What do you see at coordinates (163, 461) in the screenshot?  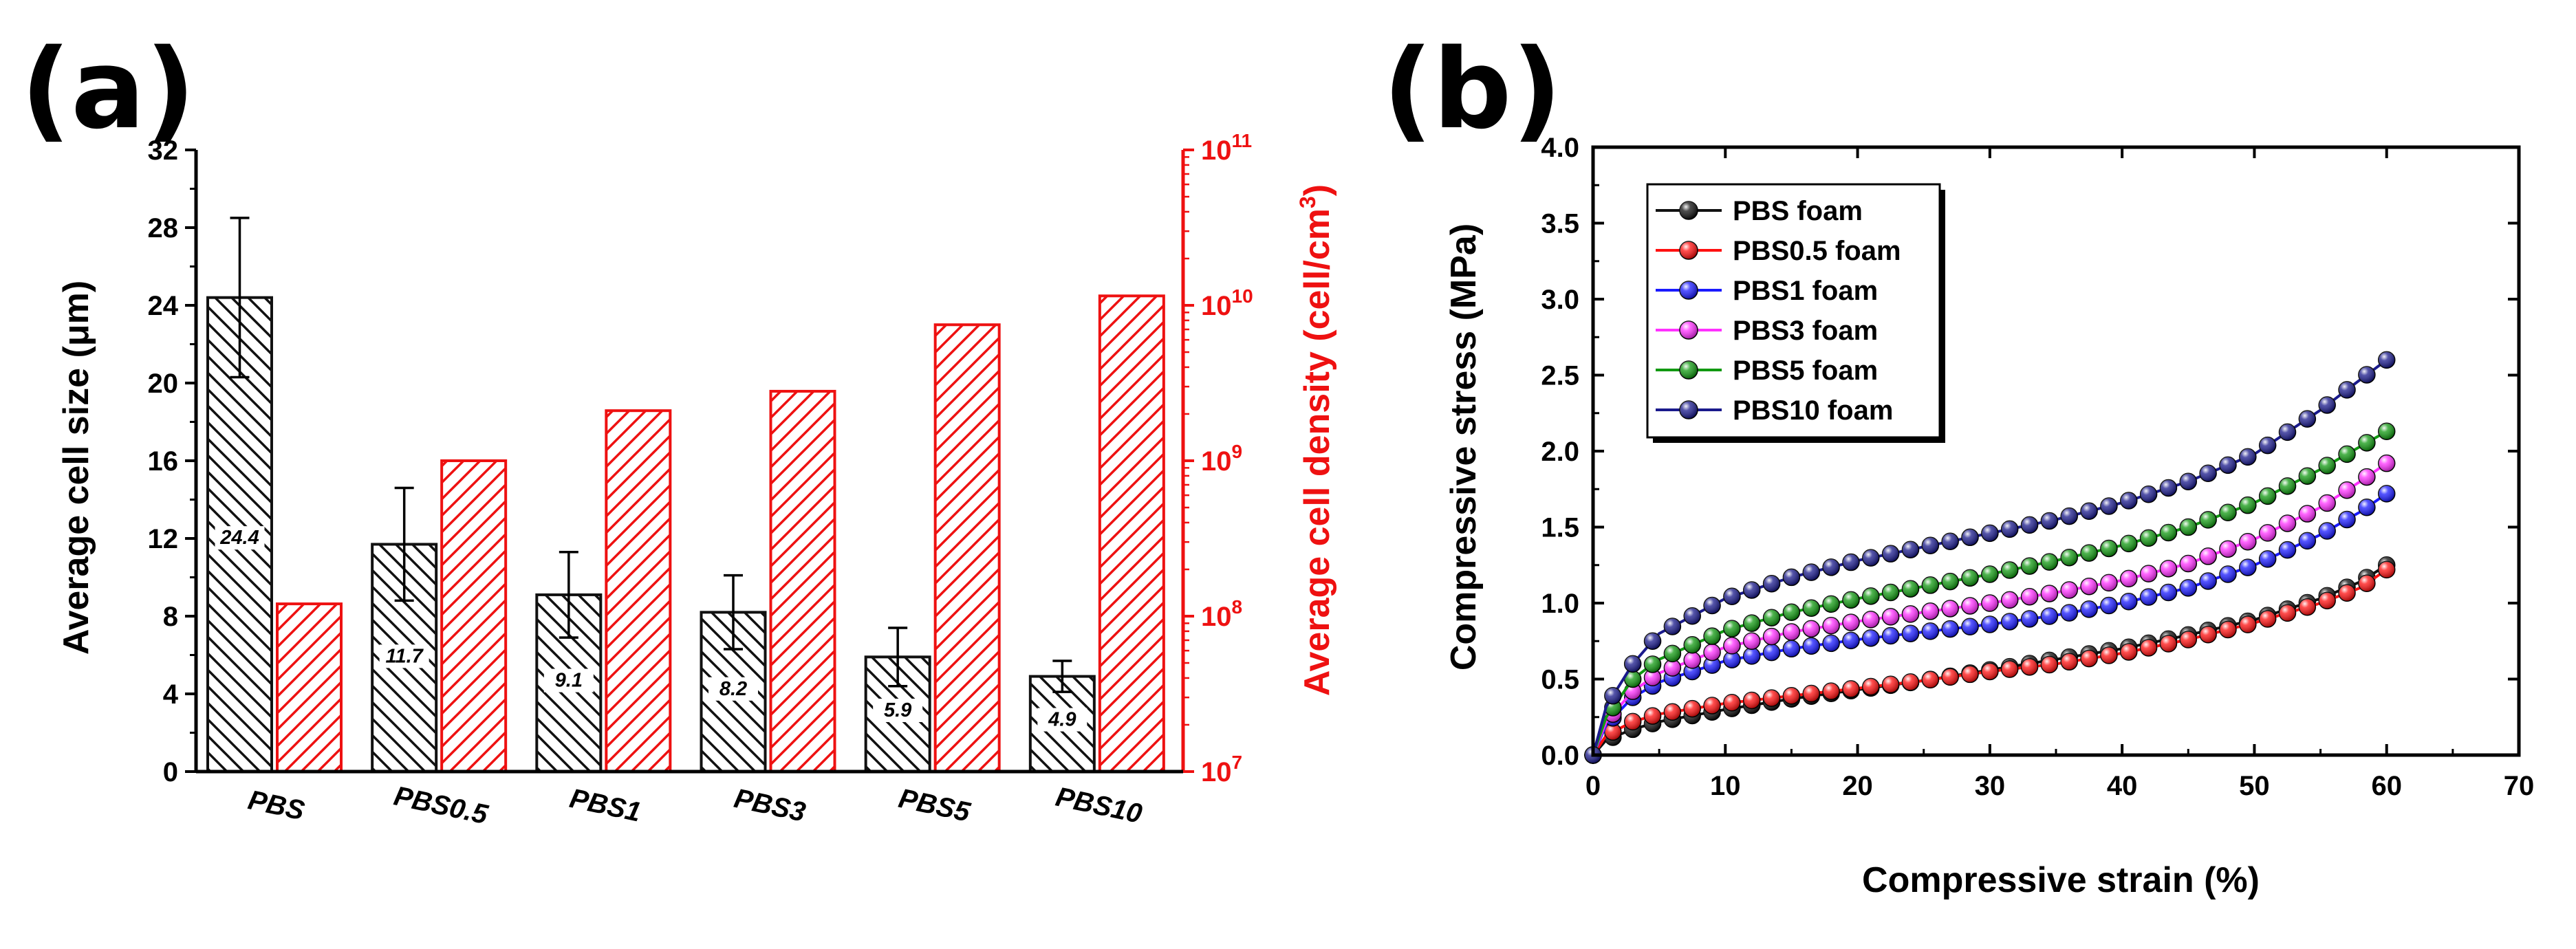 I see `y-tick-label: 16` at bounding box center [163, 461].